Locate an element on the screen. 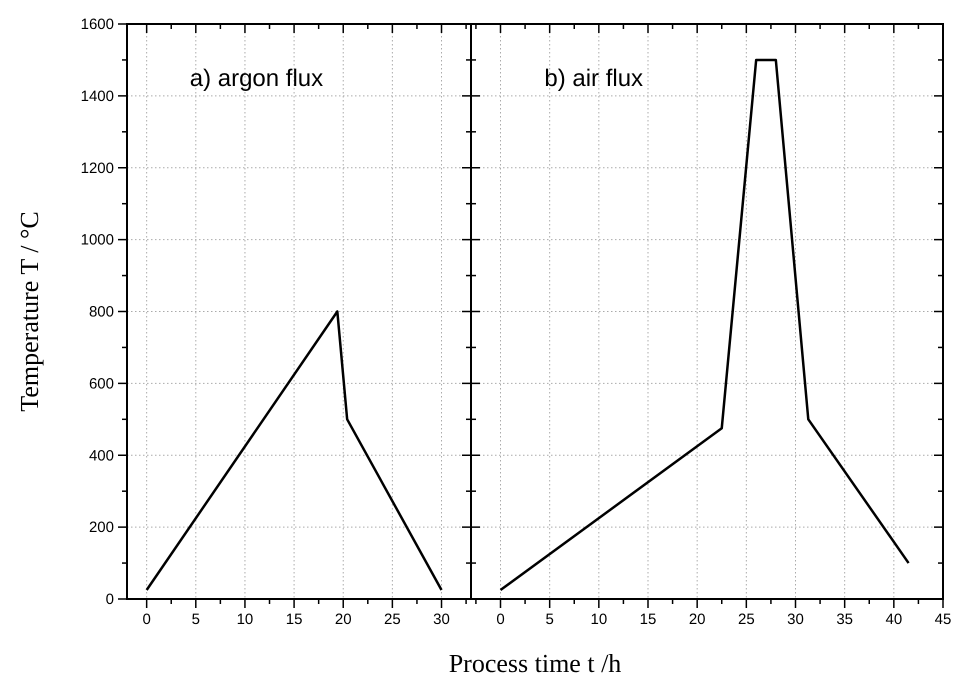 Image resolution: width=953 pixels, height=688 pixels. annotation: a) argon flux is located at coordinates (257, 78).